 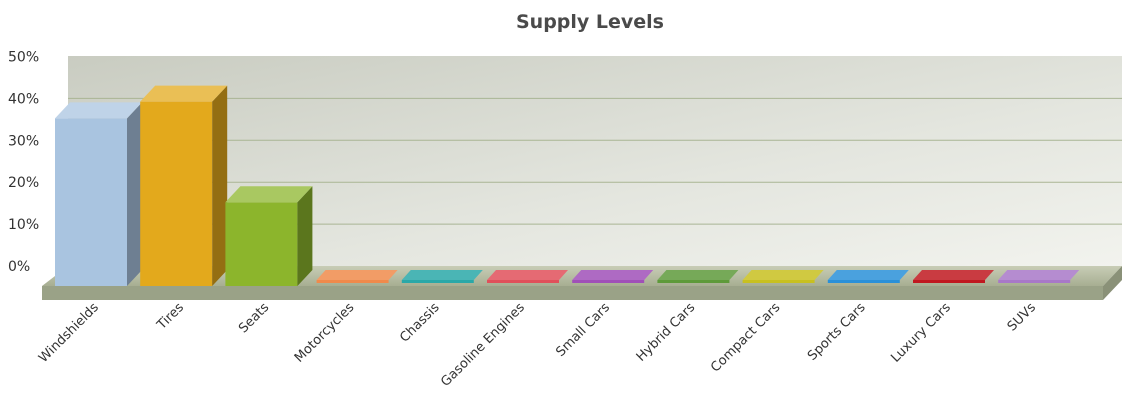 What do you see at coordinates (590, 22) in the screenshot?
I see `chart-title: Supply Levels` at bounding box center [590, 22].